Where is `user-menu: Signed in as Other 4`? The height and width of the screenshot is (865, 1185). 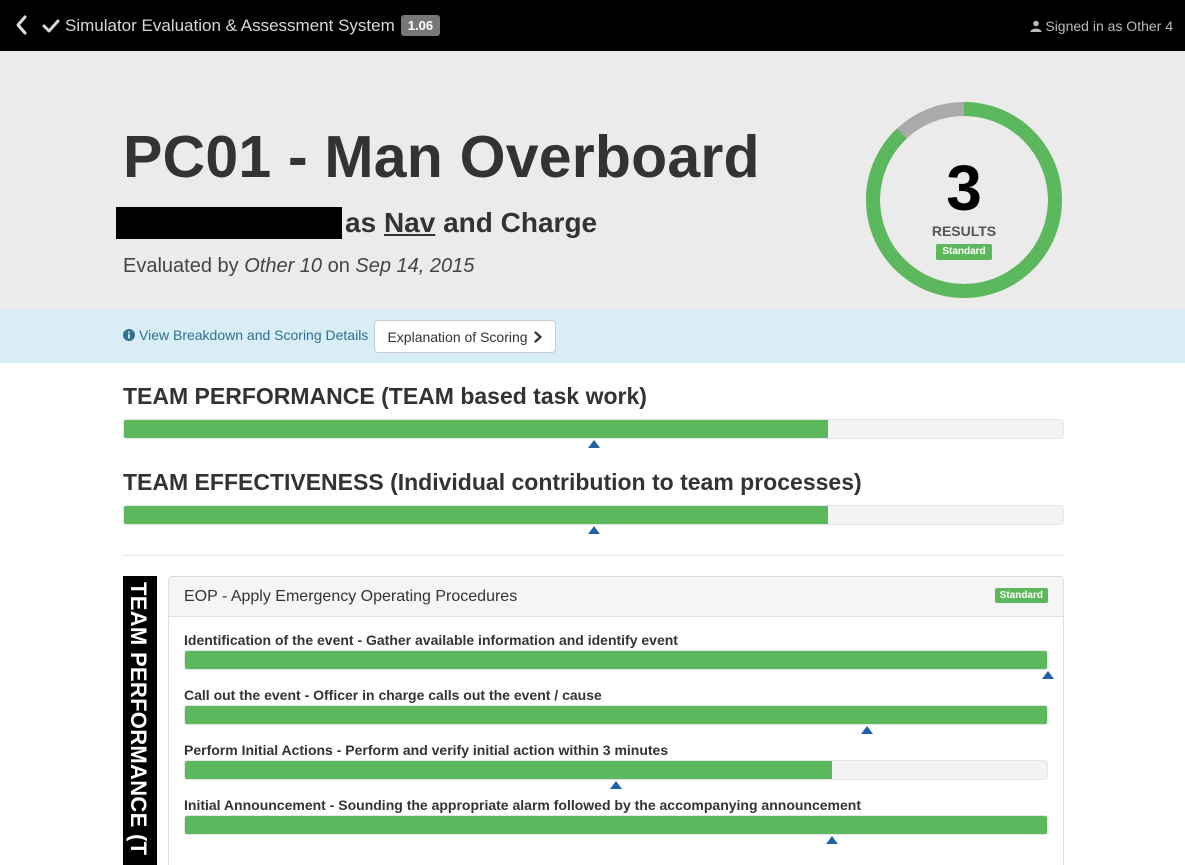 user-menu: Signed in as Other 4 is located at coordinates (1101, 25).